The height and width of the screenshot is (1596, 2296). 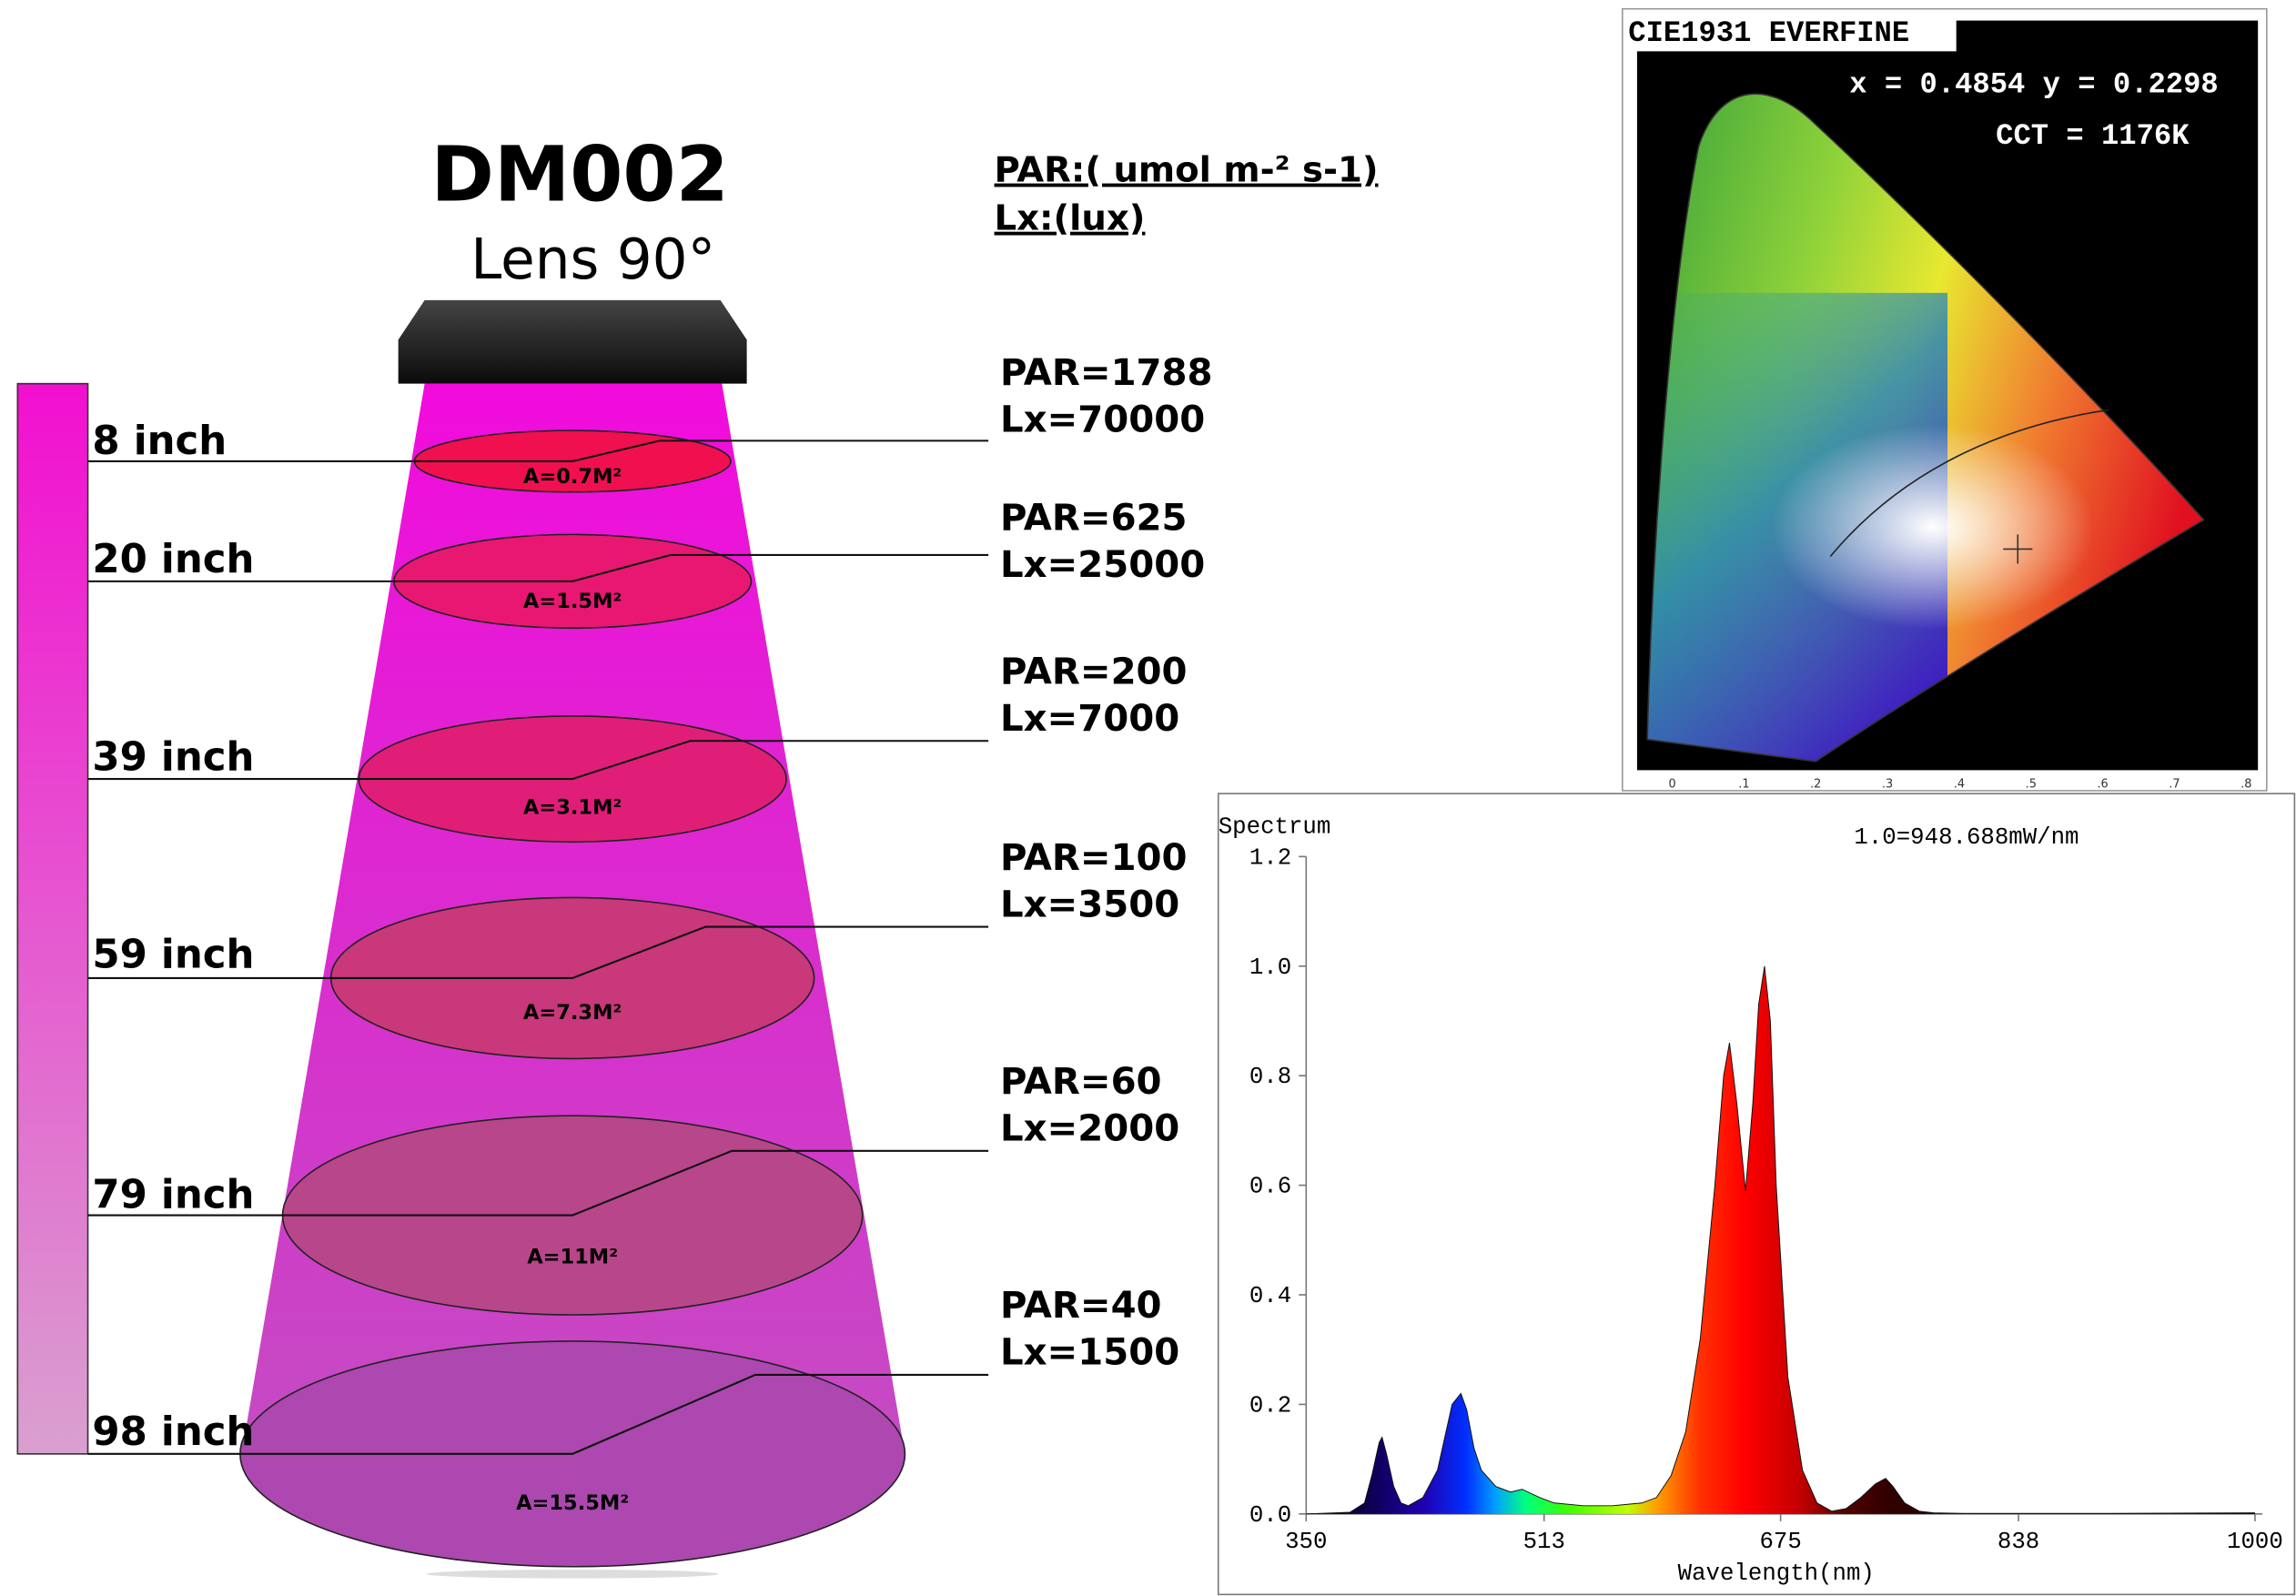 What do you see at coordinates (1187, 170) in the screenshot?
I see `unit-par: PAR:( umol m-² s-1)` at bounding box center [1187, 170].